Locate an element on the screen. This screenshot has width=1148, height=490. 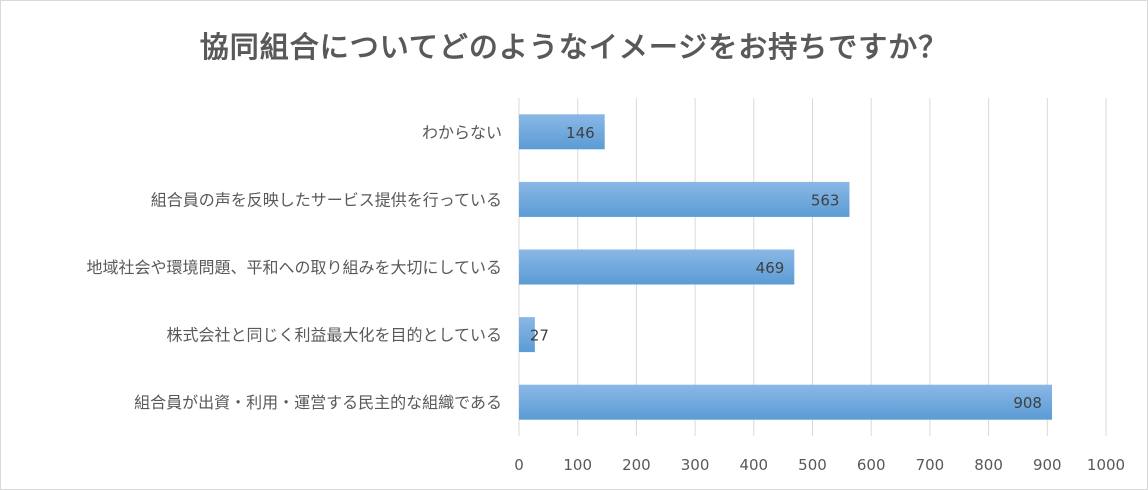
x-tick-label: 0 is located at coordinates (519, 465).